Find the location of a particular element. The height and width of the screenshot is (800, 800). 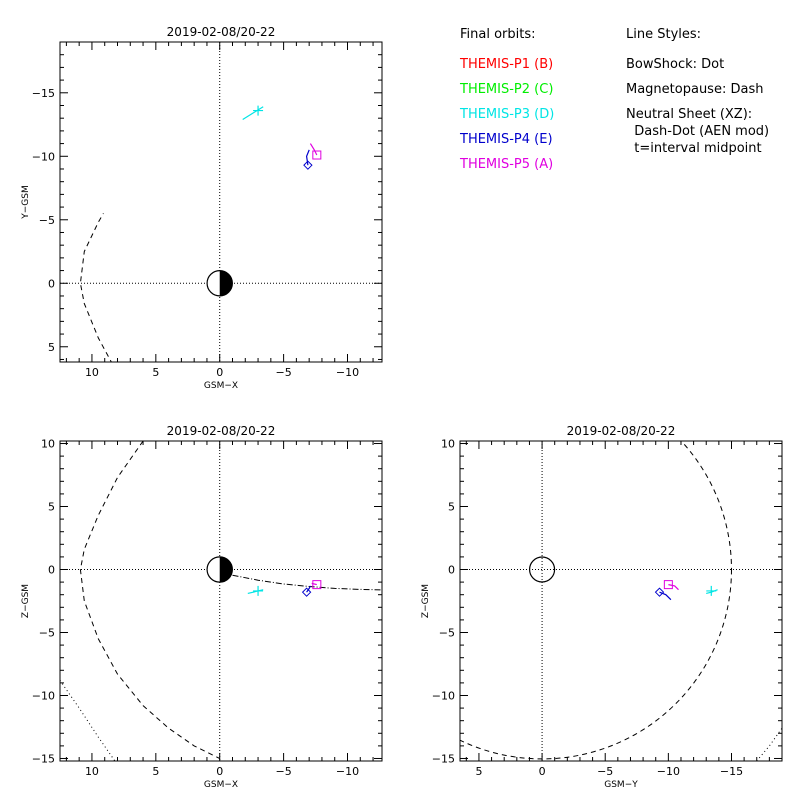

probe-label-p2: THEMIS-P2 (C) is located at coordinates (507, 89).